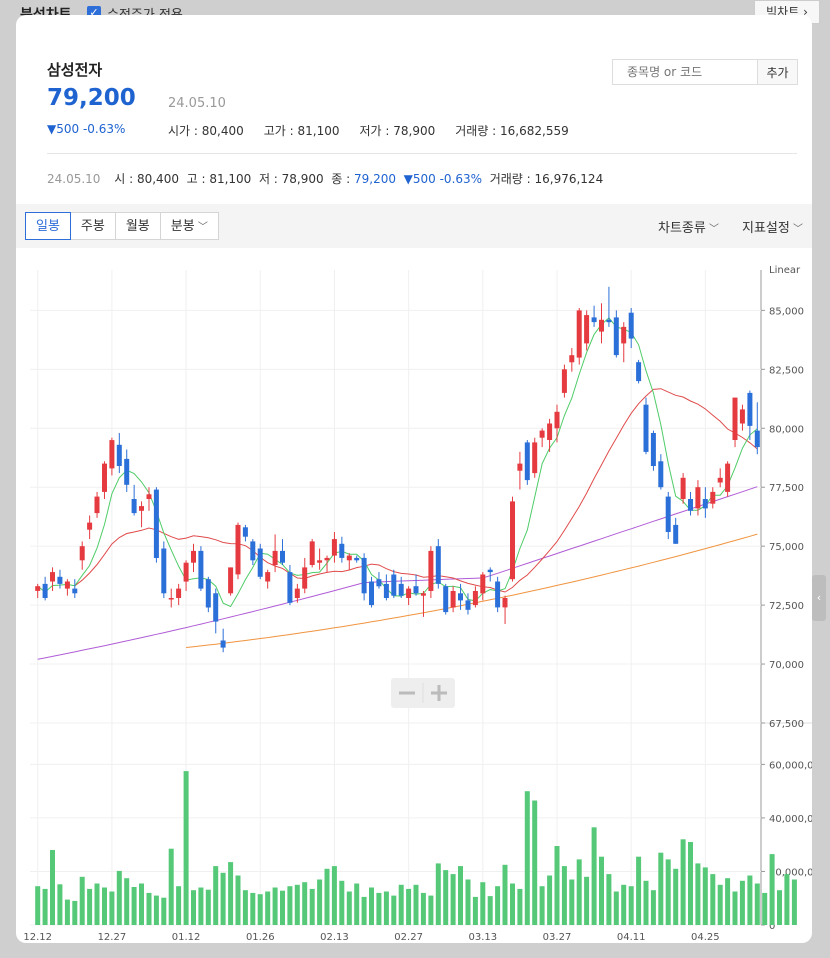 Image resolution: width=830 pixels, height=958 pixels. What do you see at coordinates (777, 72) in the screenshot?
I see `add-stock-button: 추가` at bounding box center [777, 72].